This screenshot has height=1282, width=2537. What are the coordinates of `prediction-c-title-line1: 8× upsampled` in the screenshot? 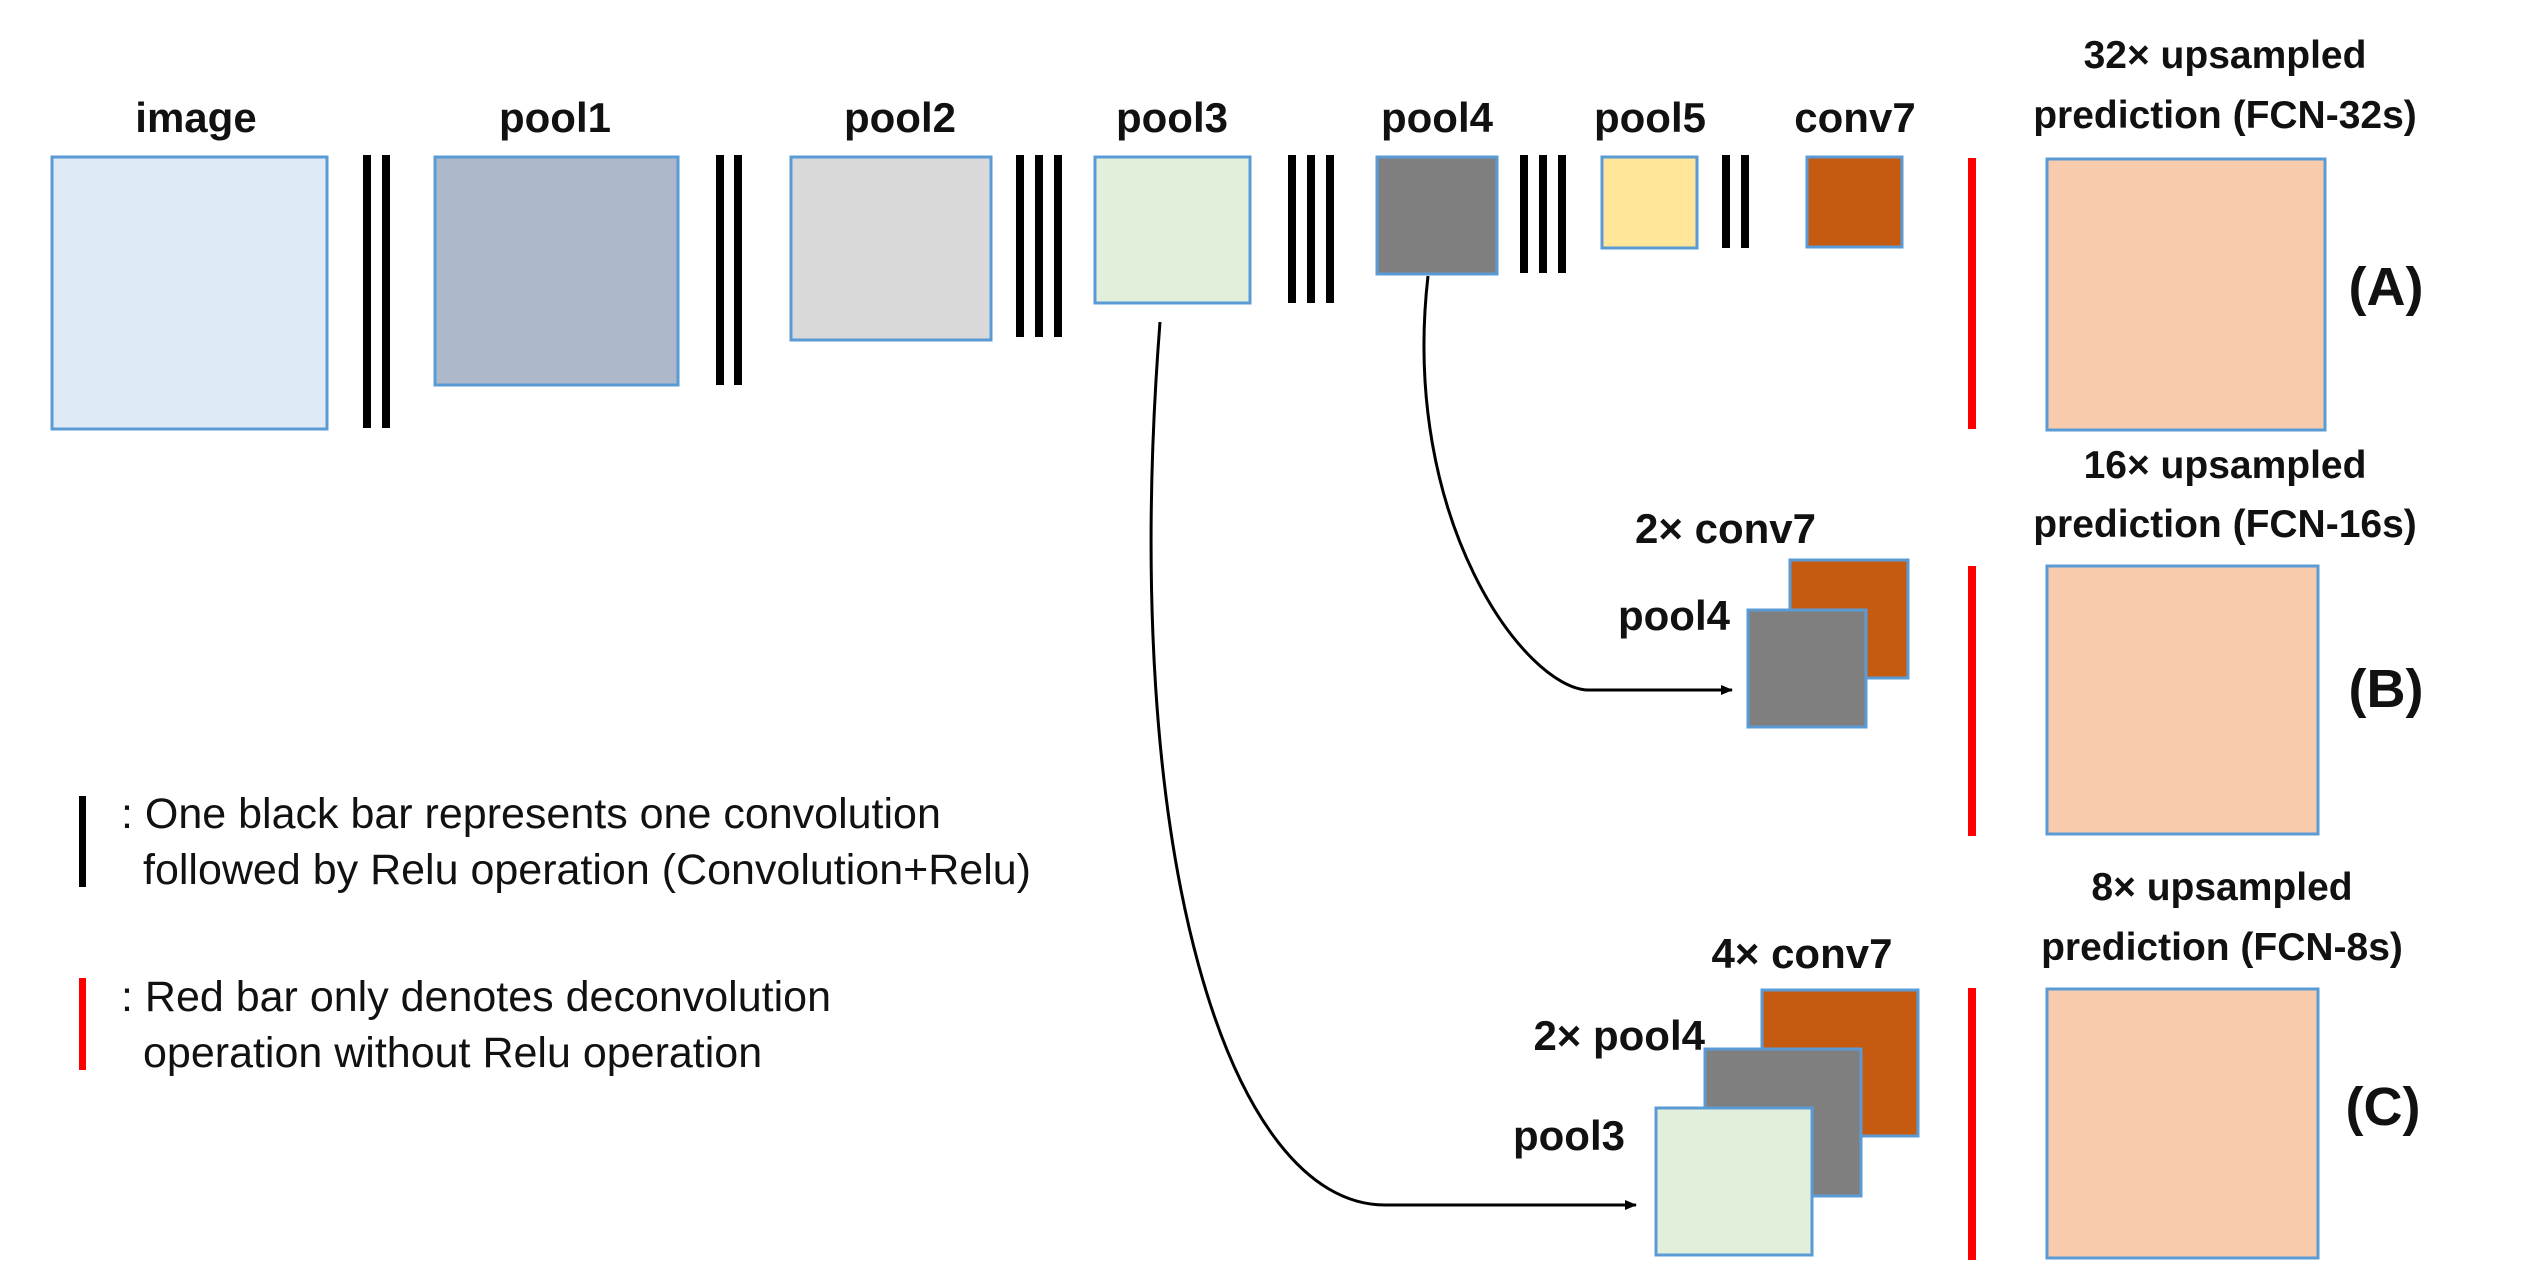 It's located at (2221, 887).